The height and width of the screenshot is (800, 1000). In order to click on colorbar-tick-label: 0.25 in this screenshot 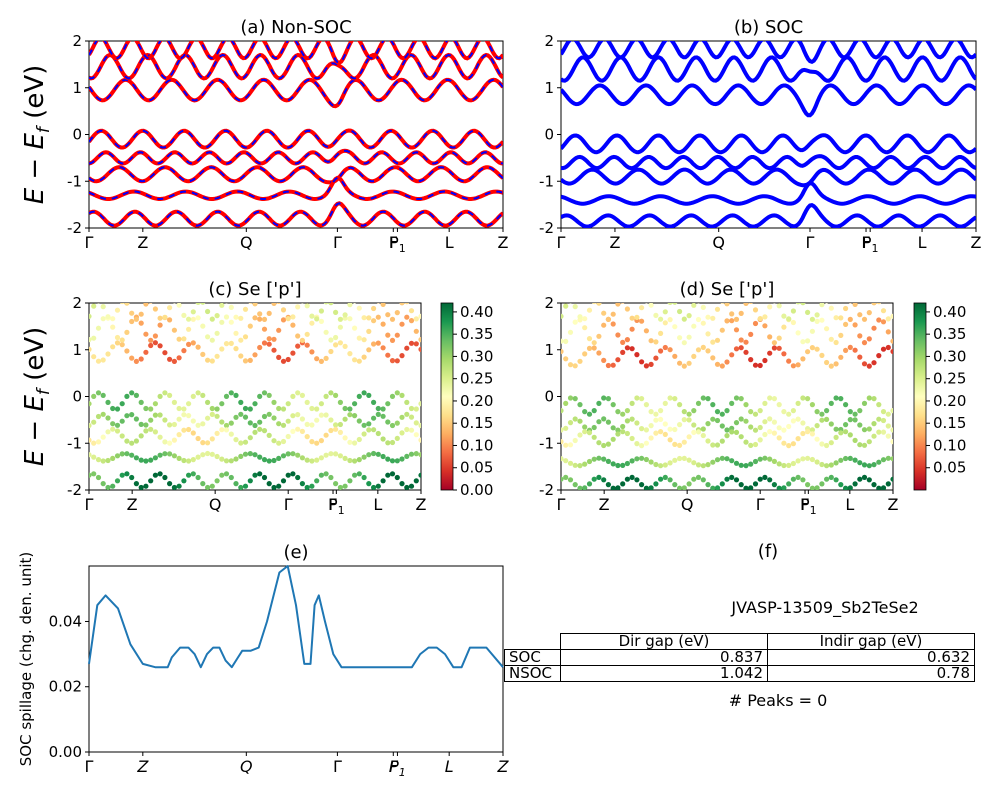, I will do `click(476, 379)`.